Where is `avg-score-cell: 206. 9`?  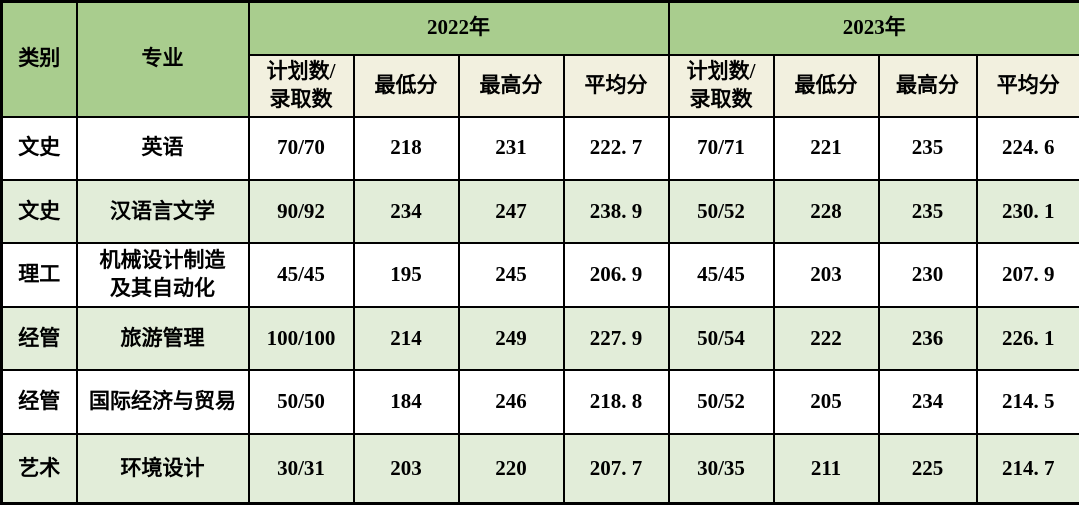
avg-score-cell: 206. 9 is located at coordinates (616, 275).